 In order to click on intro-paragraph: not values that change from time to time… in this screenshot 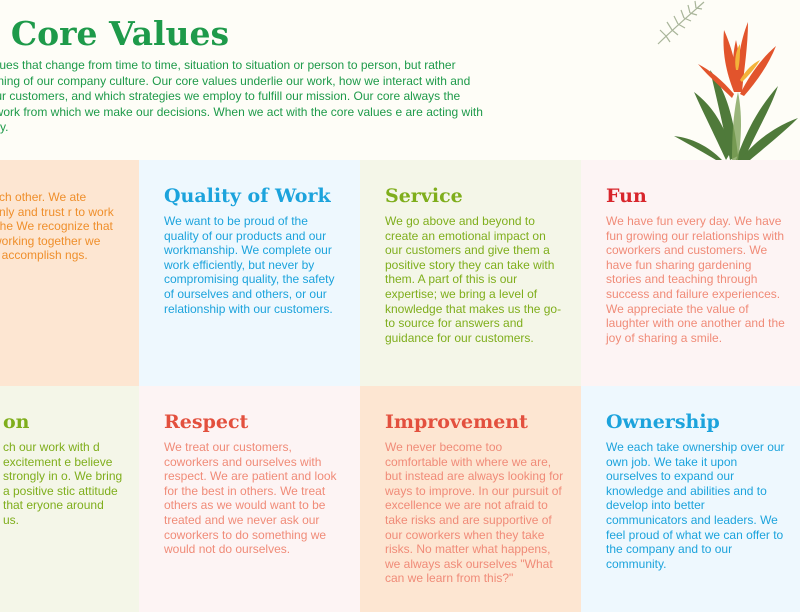, I will do `click(241, 96)`.